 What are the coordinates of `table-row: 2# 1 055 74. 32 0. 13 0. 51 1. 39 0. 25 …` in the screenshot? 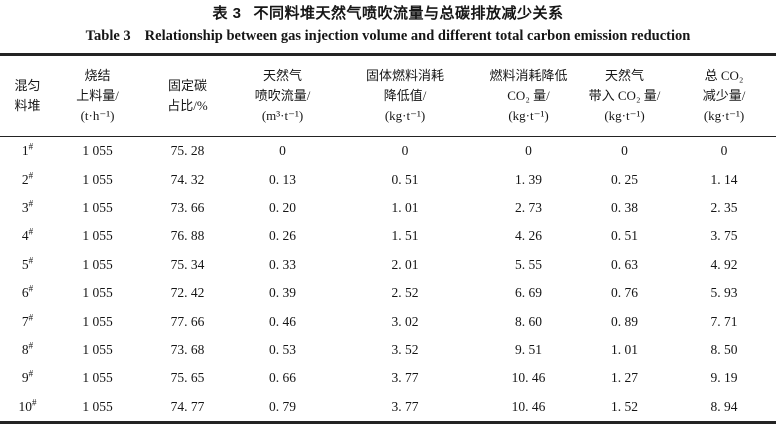 It's located at (388, 179).